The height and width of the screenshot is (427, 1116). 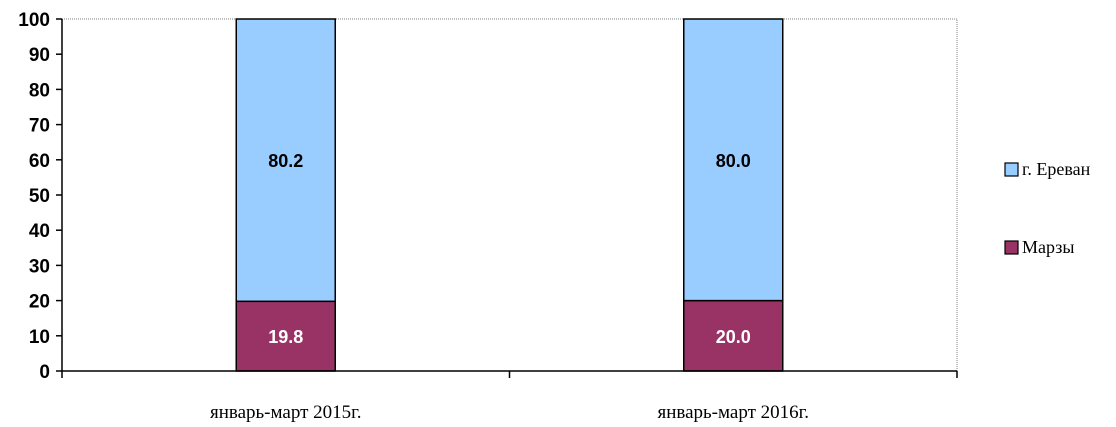 What do you see at coordinates (39, 302) in the screenshot?
I see `y-tick-label: 20` at bounding box center [39, 302].